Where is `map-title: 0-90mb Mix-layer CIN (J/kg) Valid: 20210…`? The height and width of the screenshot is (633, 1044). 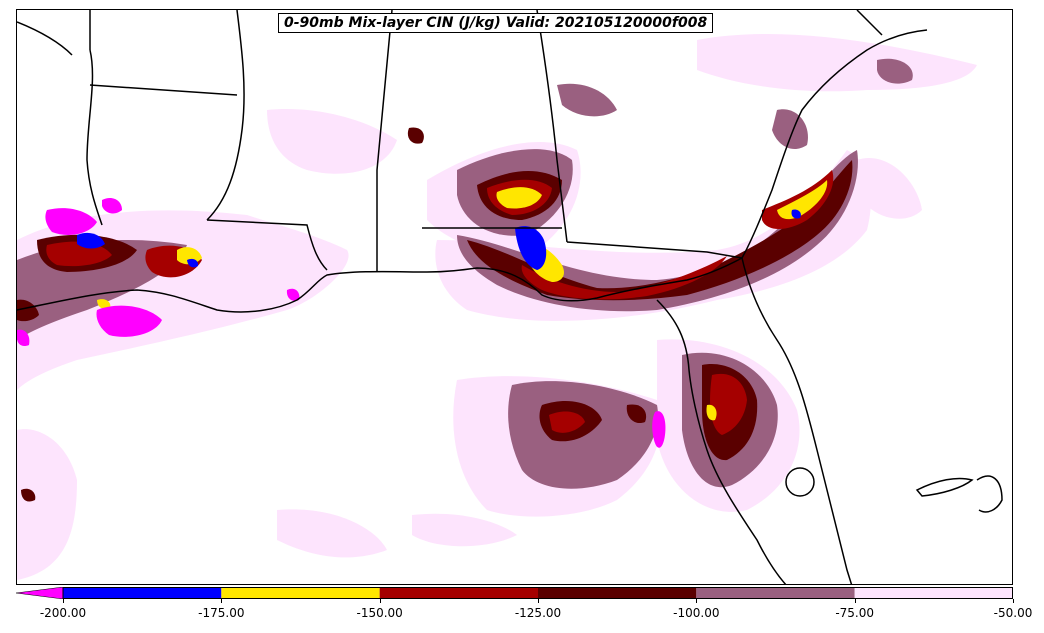 map-title: 0-90mb Mix-layer CIN (J/kg) Valid: 20210… is located at coordinates (496, 23).